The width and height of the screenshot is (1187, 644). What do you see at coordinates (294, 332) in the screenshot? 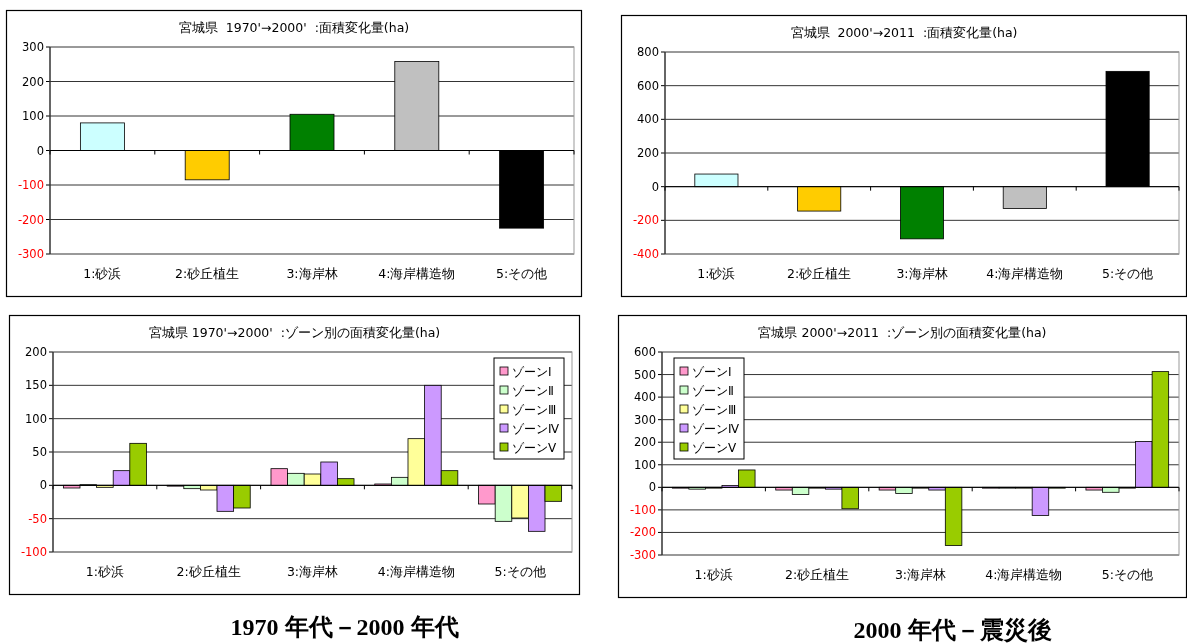
I see `chart-title: 宮城県 1970'→2000' :ゾーン別の面積変化量(ha)` at bounding box center [294, 332].